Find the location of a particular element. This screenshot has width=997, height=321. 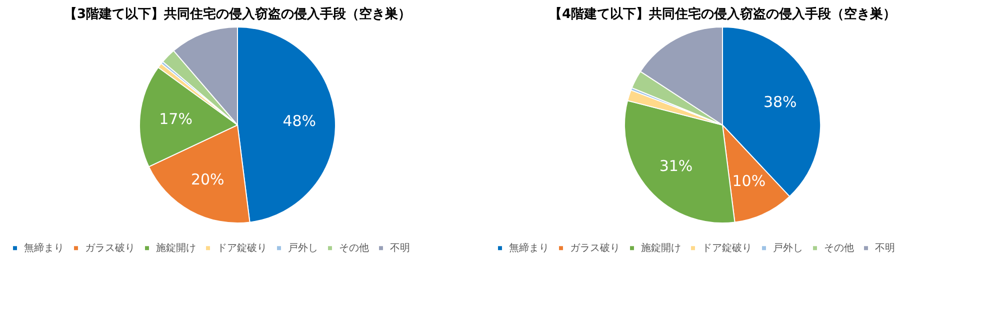

data-label: 38% is located at coordinates (780, 102).